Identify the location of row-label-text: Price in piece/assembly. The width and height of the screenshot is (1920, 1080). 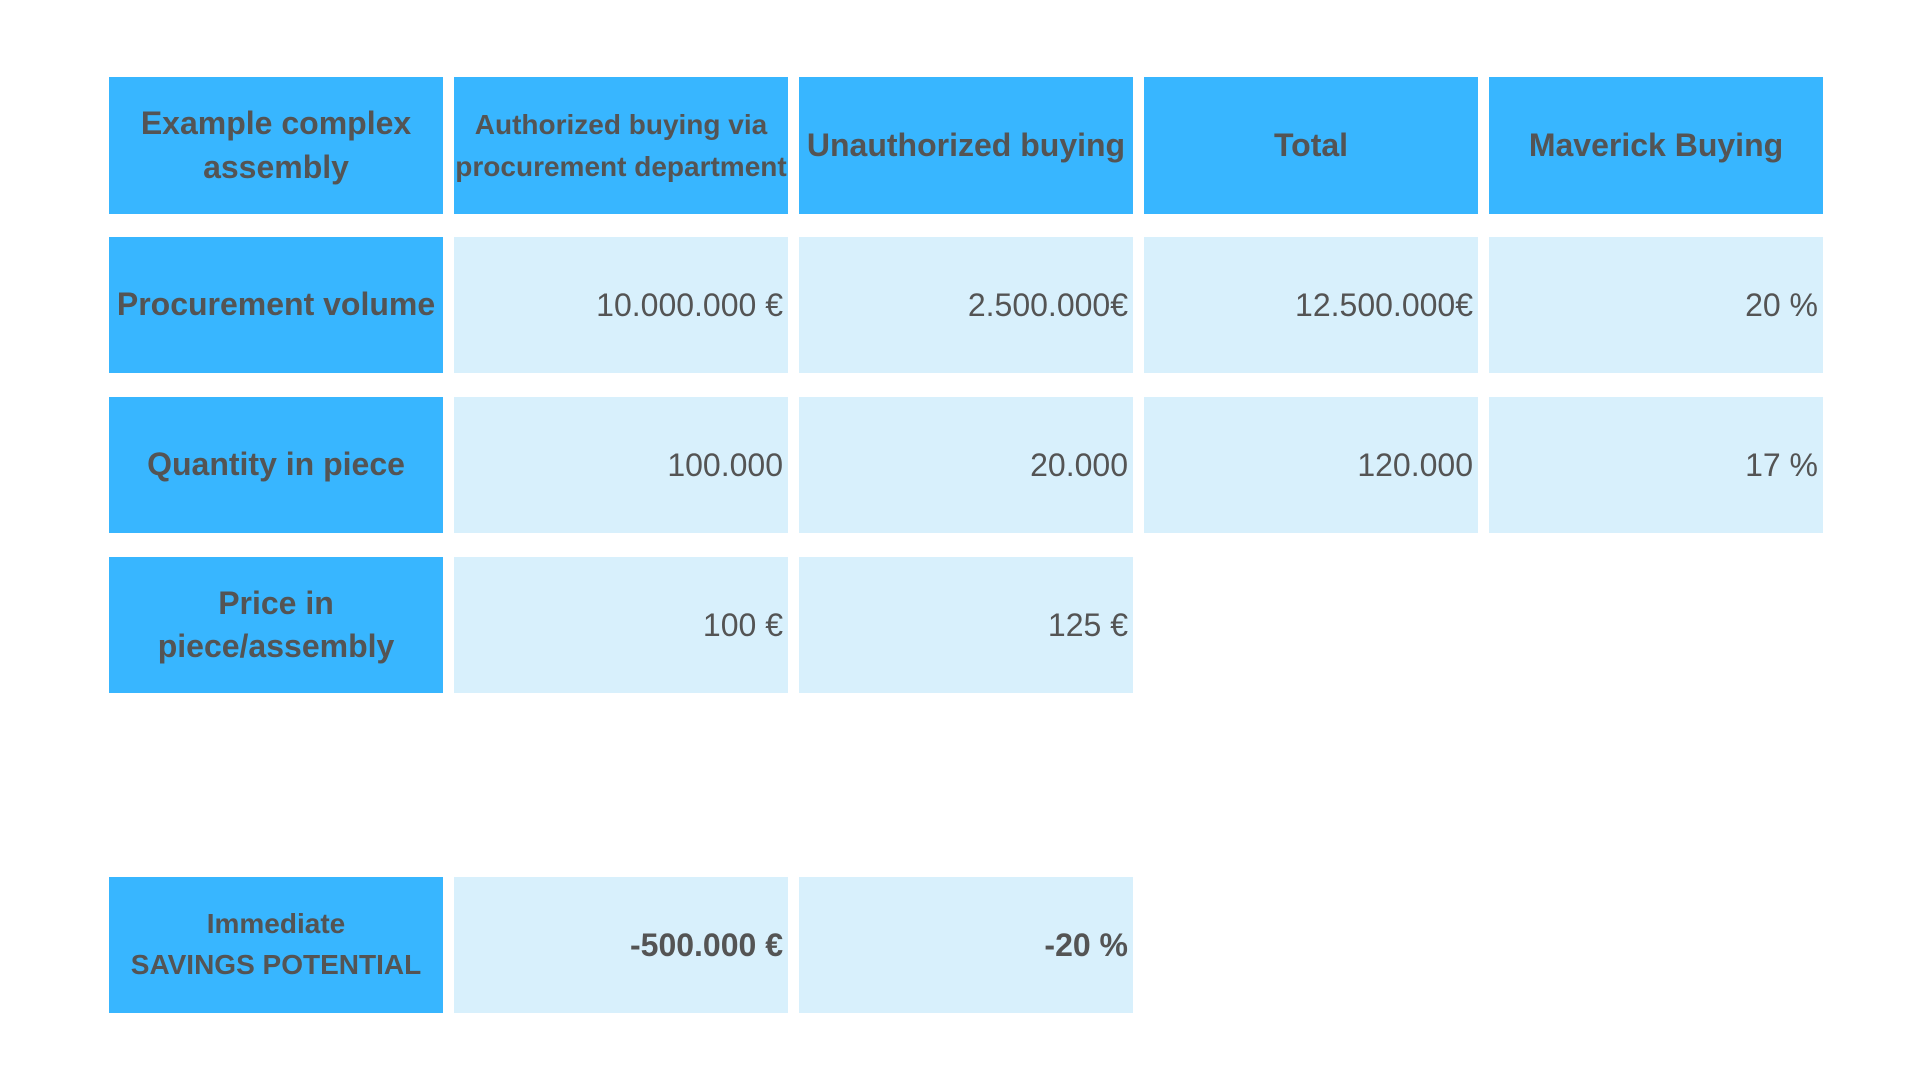
(276, 624).